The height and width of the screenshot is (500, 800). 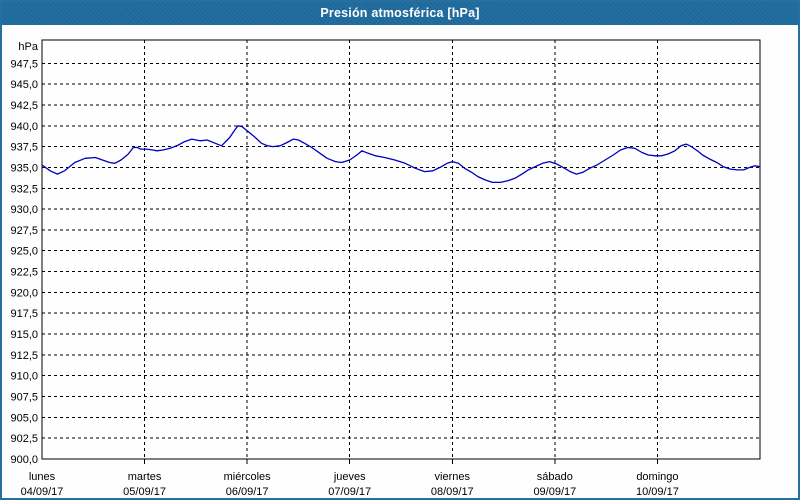 What do you see at coordinates (24, 439) in the screenshot?
I see `y-tick-label-902,5: 902,5` at bounding box center [24, 439].